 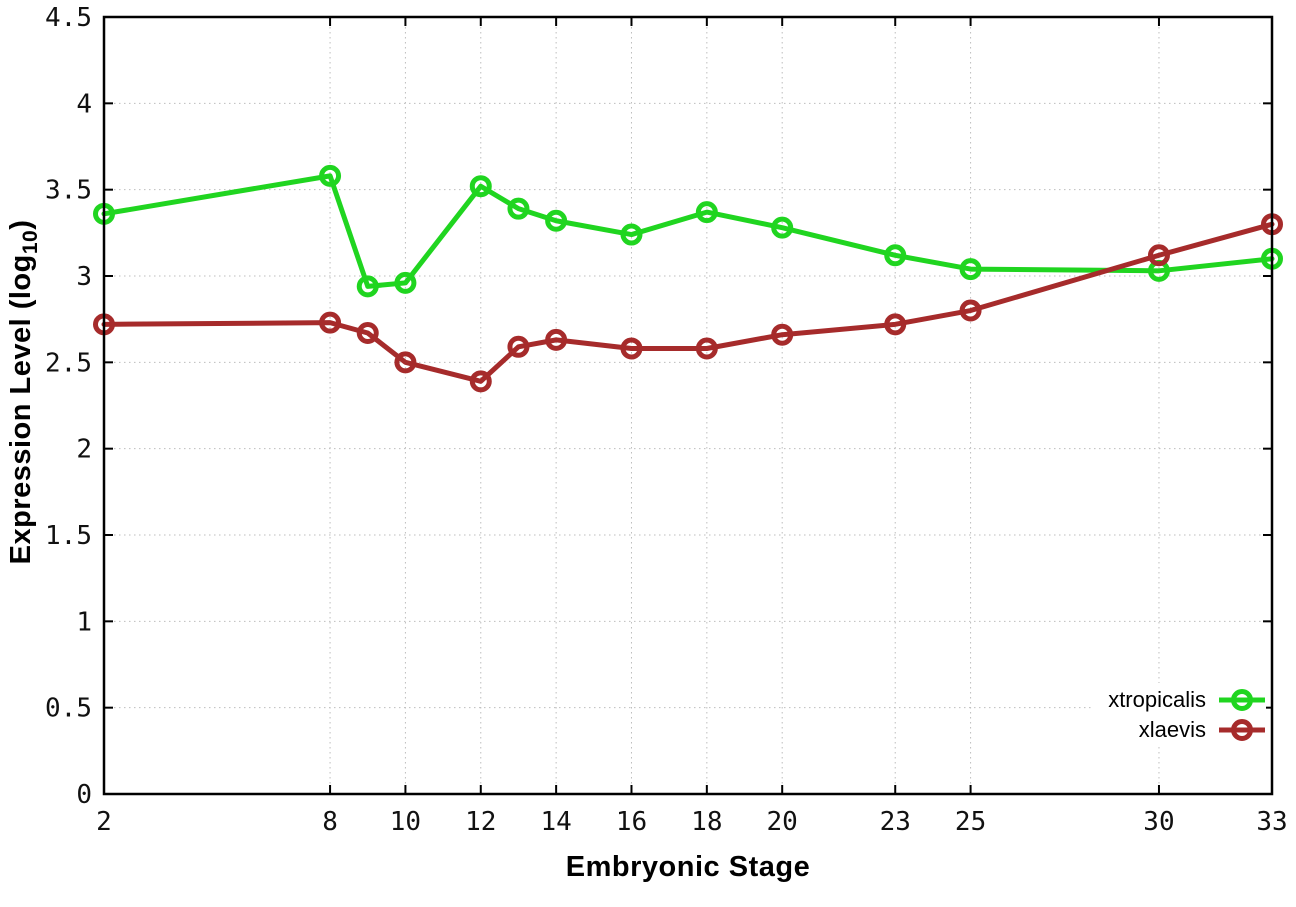 I want to click on y-tick-label: 4, so click(x=84, y=104).